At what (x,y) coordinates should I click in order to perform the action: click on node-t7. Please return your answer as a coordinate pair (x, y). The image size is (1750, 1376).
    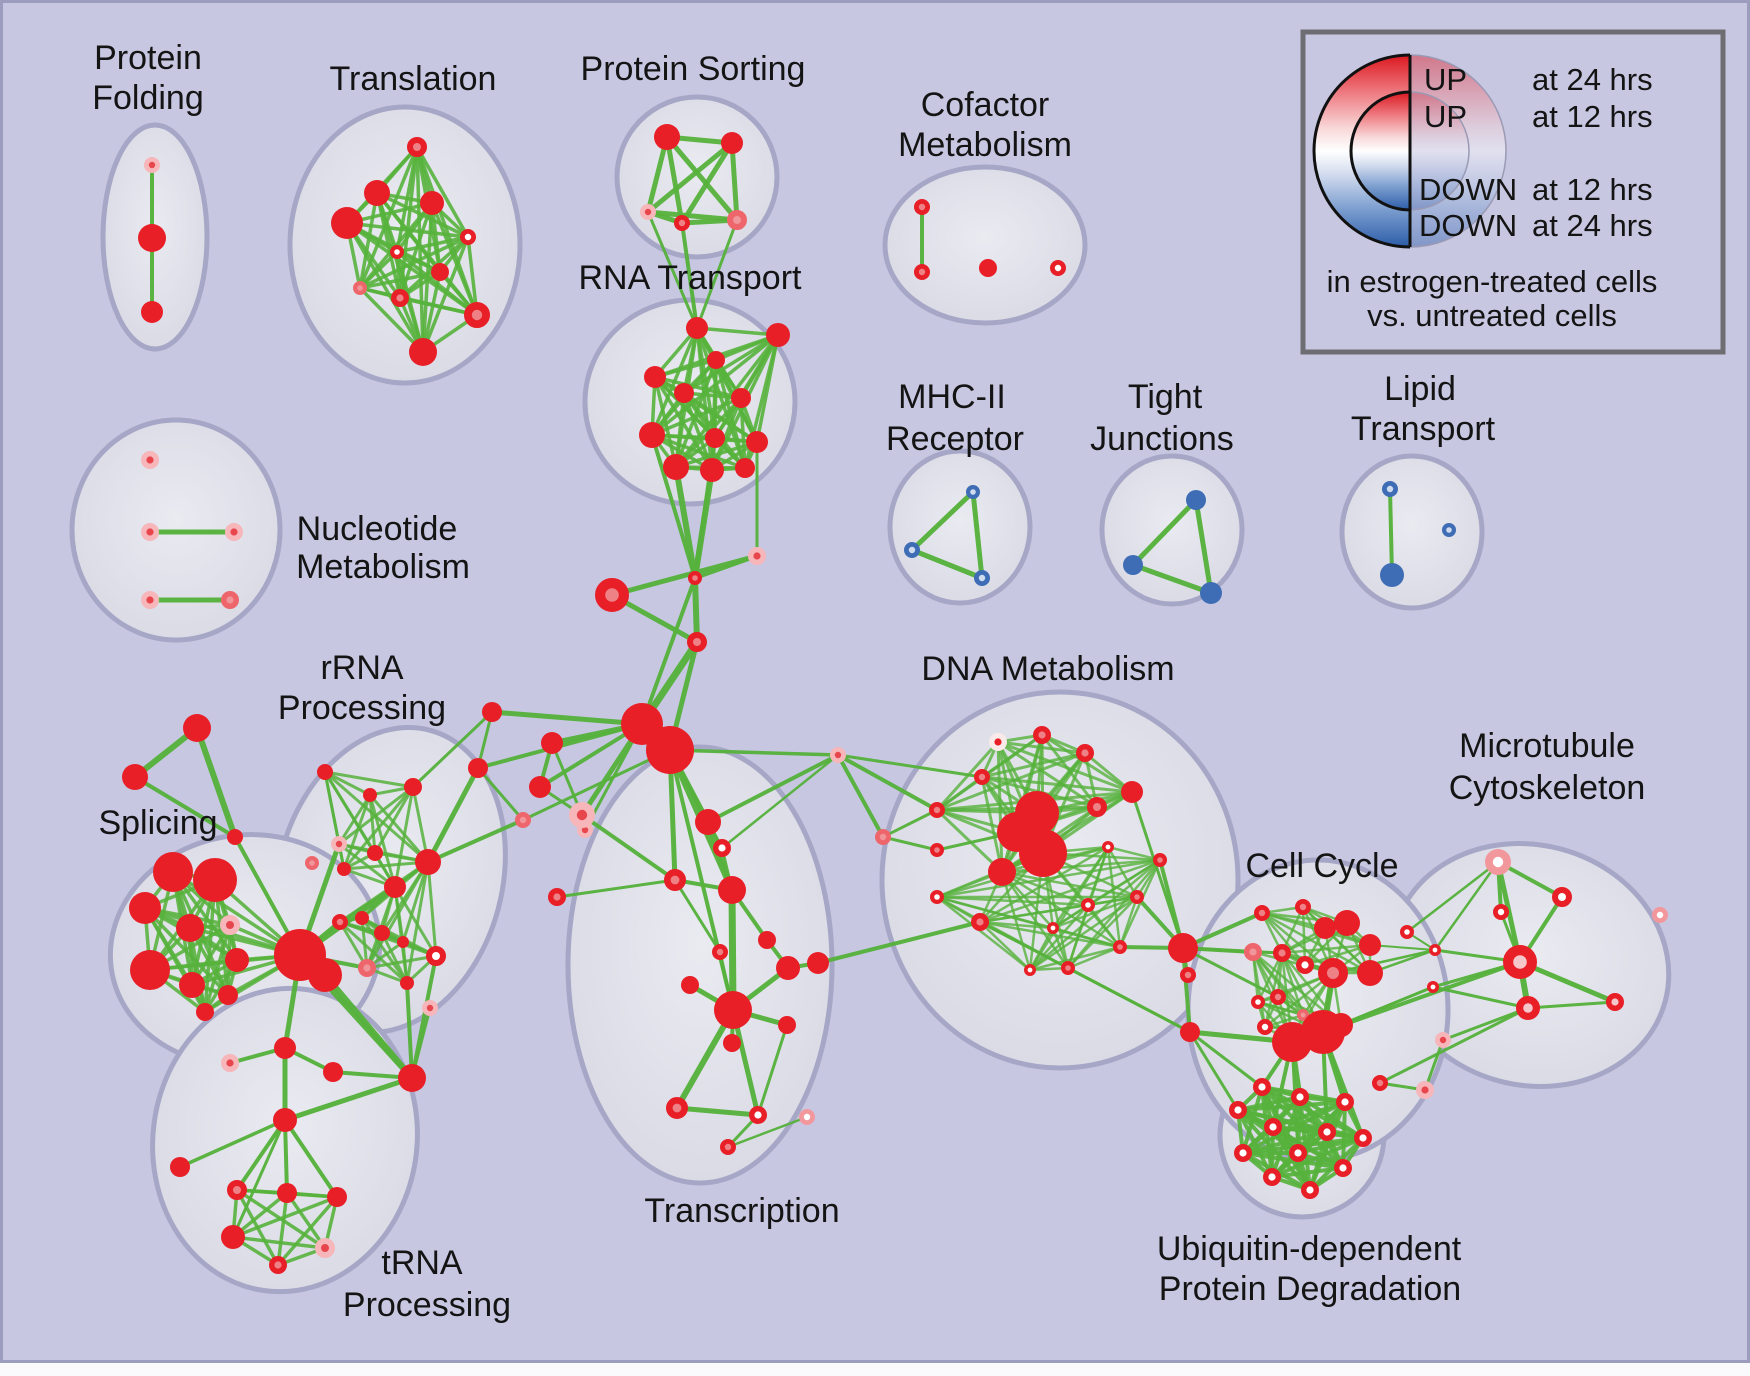
    Looking at the image, I should click on (440, 272).